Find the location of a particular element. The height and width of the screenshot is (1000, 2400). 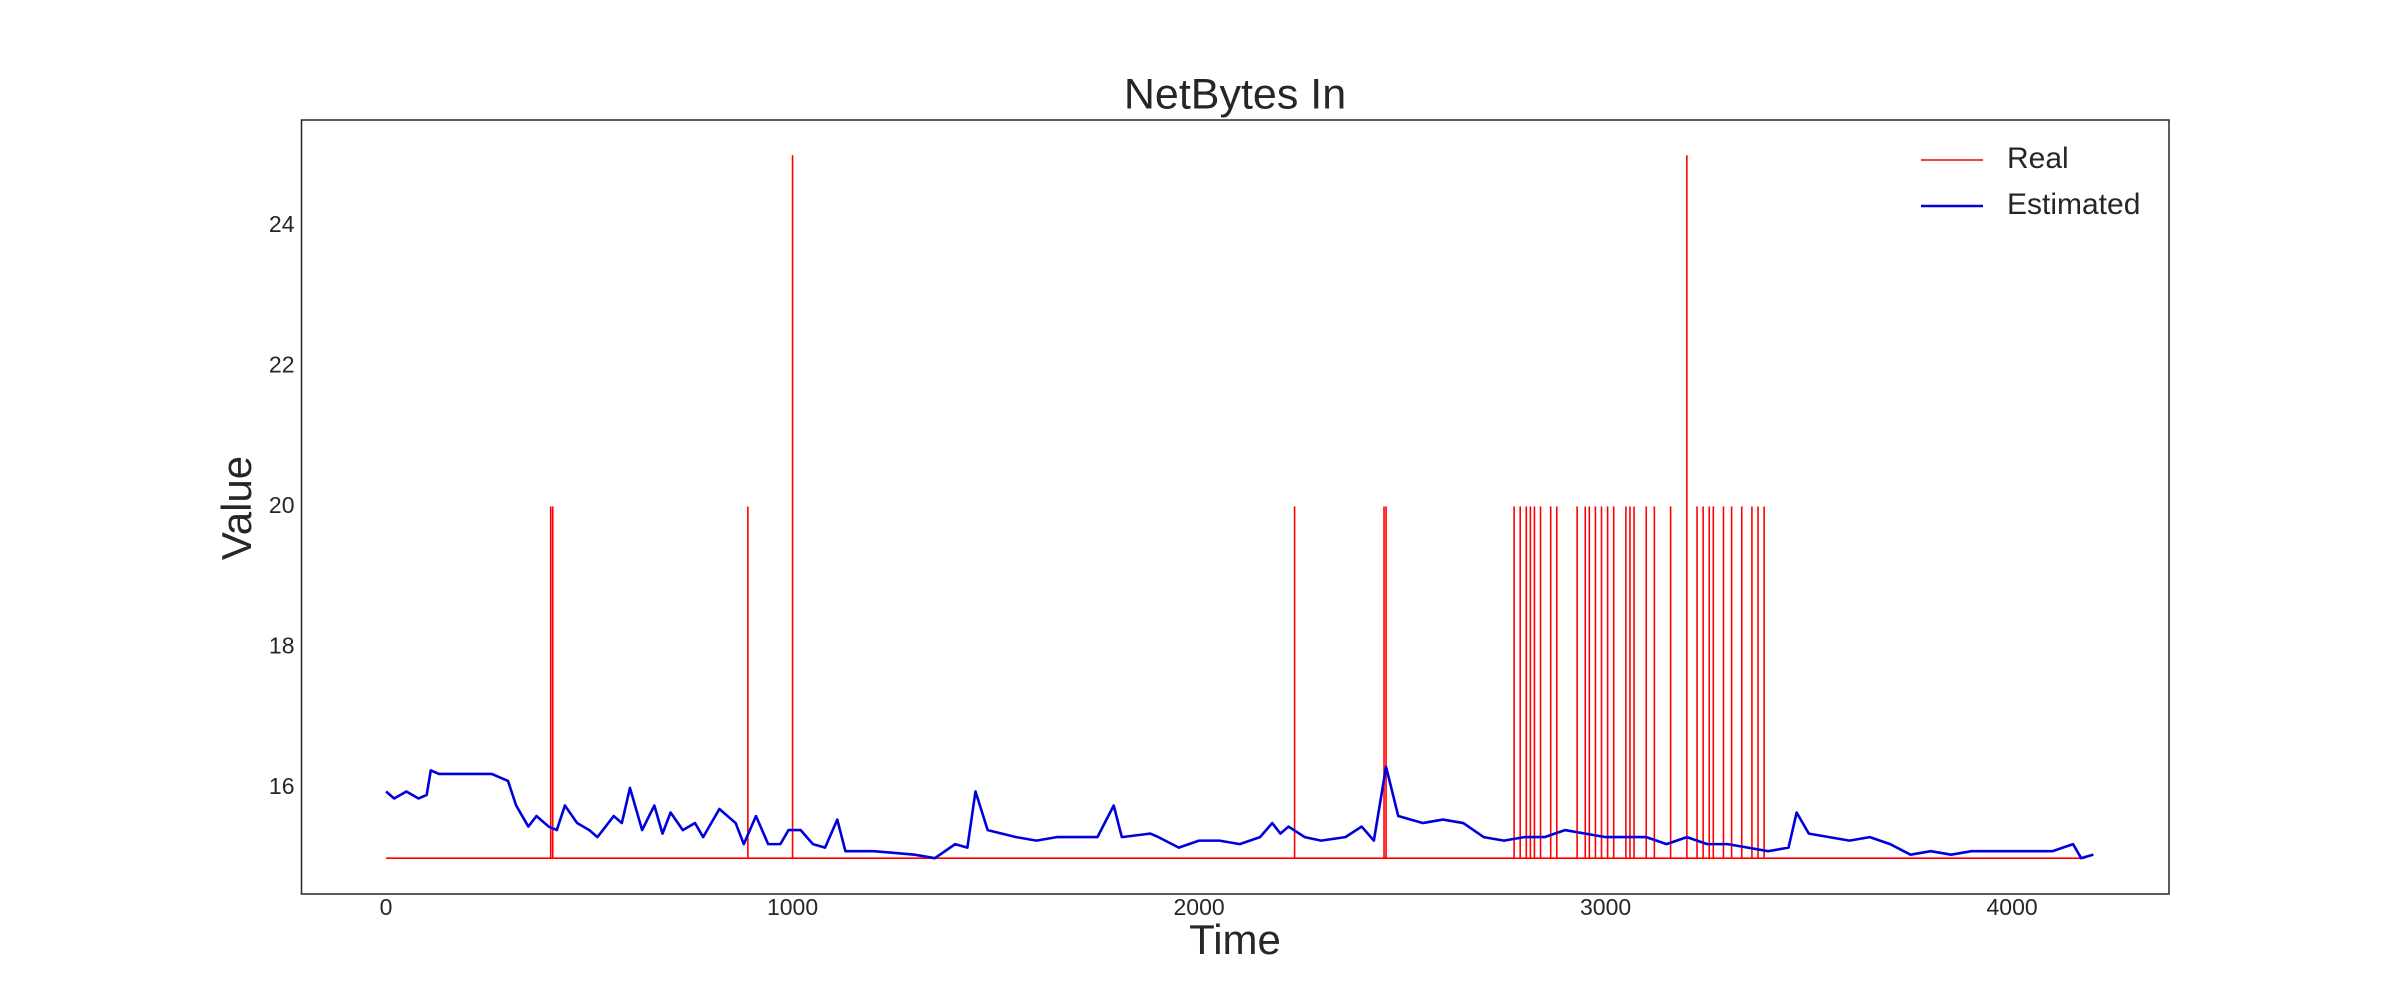

legend-label: Estimated is located at coordinates (2073, 204).